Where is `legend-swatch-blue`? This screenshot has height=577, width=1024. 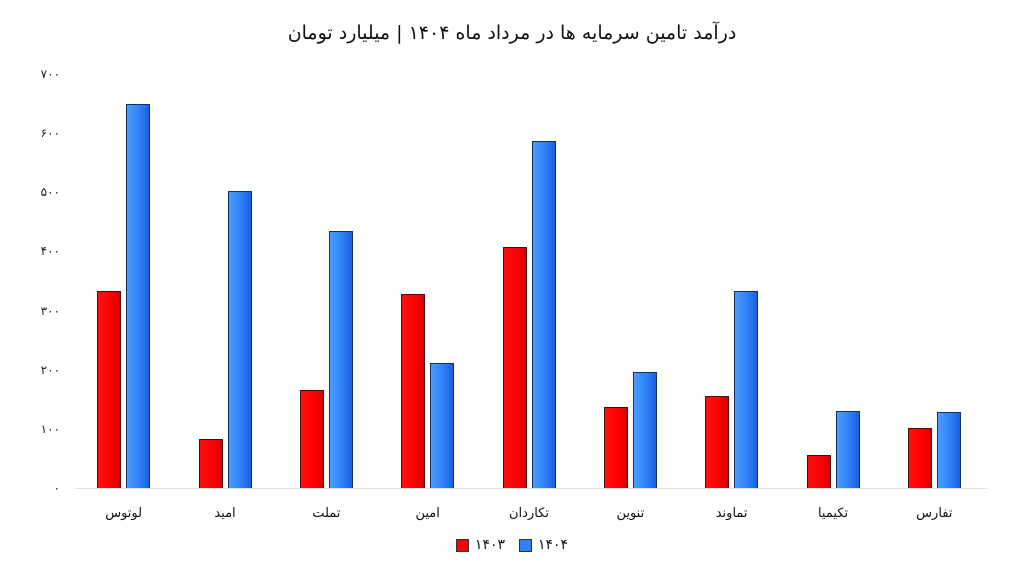 legend-swatch-blue is located at coordinates (525, 545).